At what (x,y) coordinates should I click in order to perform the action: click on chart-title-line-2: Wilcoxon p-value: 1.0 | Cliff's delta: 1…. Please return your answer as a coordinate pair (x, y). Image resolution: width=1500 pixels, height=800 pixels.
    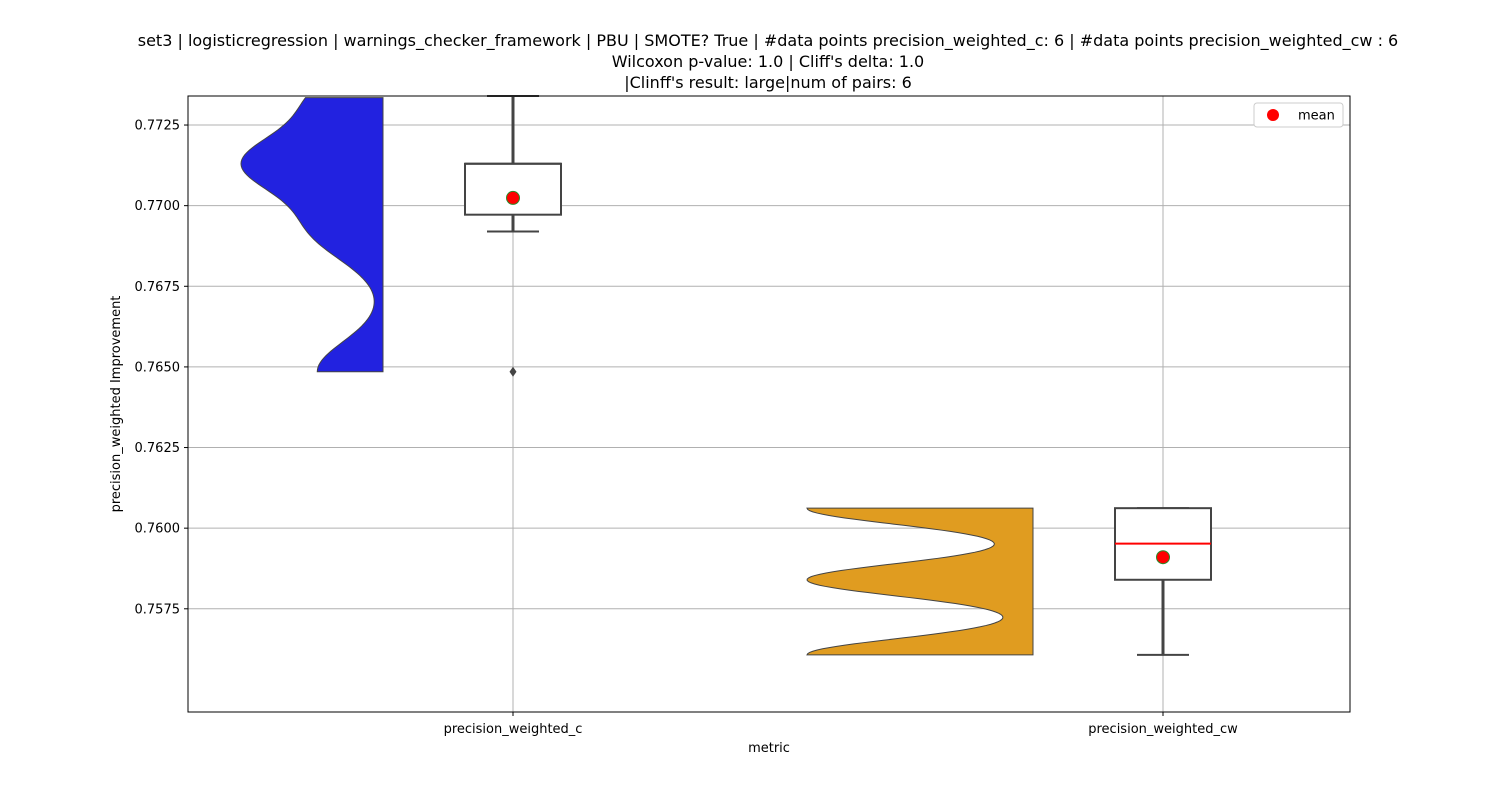
    Looking at the image, I should click on (768, 61).